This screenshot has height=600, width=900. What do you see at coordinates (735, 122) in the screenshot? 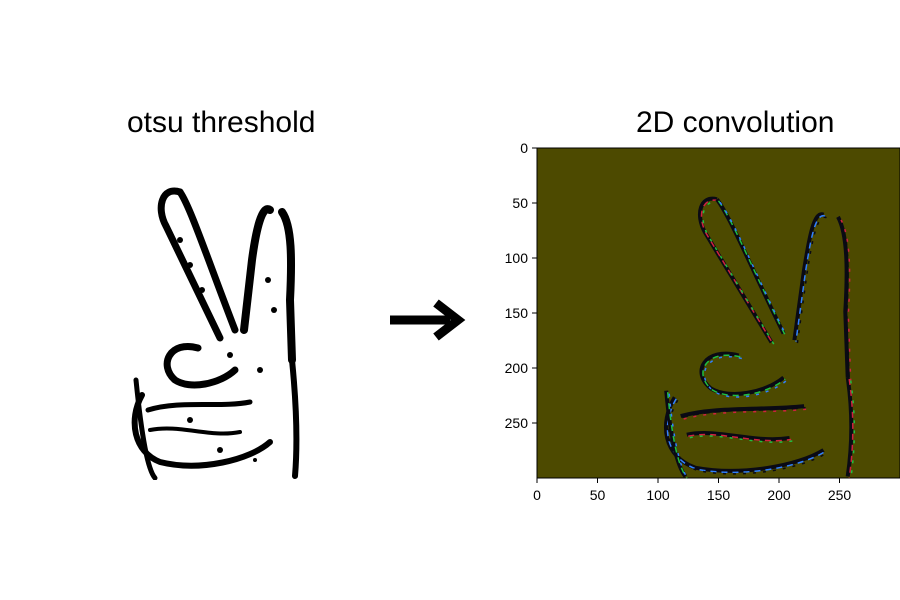
I see `convolution-title: 2D convolution` at bounding box center [735, 122].